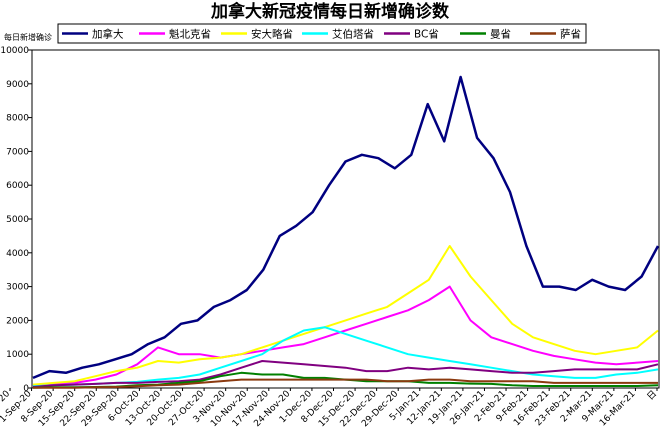 This screenshot has height=430, width=661. What do you see at coordinates (26, 389) in the screenshot?
I see `y-tick-label: 0` at bounding box center [26, 389].